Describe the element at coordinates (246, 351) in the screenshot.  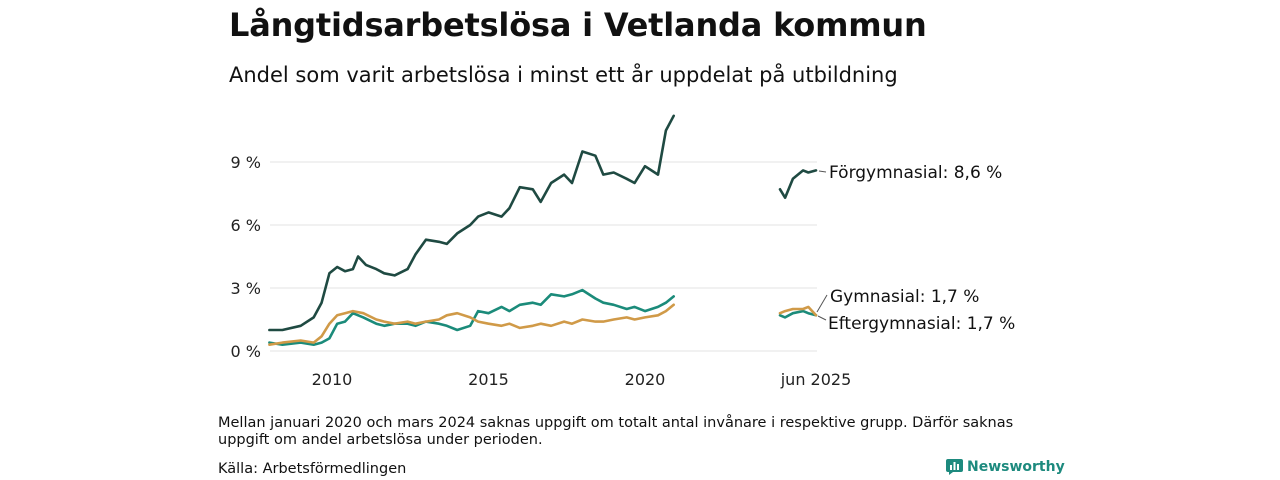
I see `y-tick-label: 0 %` at that location.